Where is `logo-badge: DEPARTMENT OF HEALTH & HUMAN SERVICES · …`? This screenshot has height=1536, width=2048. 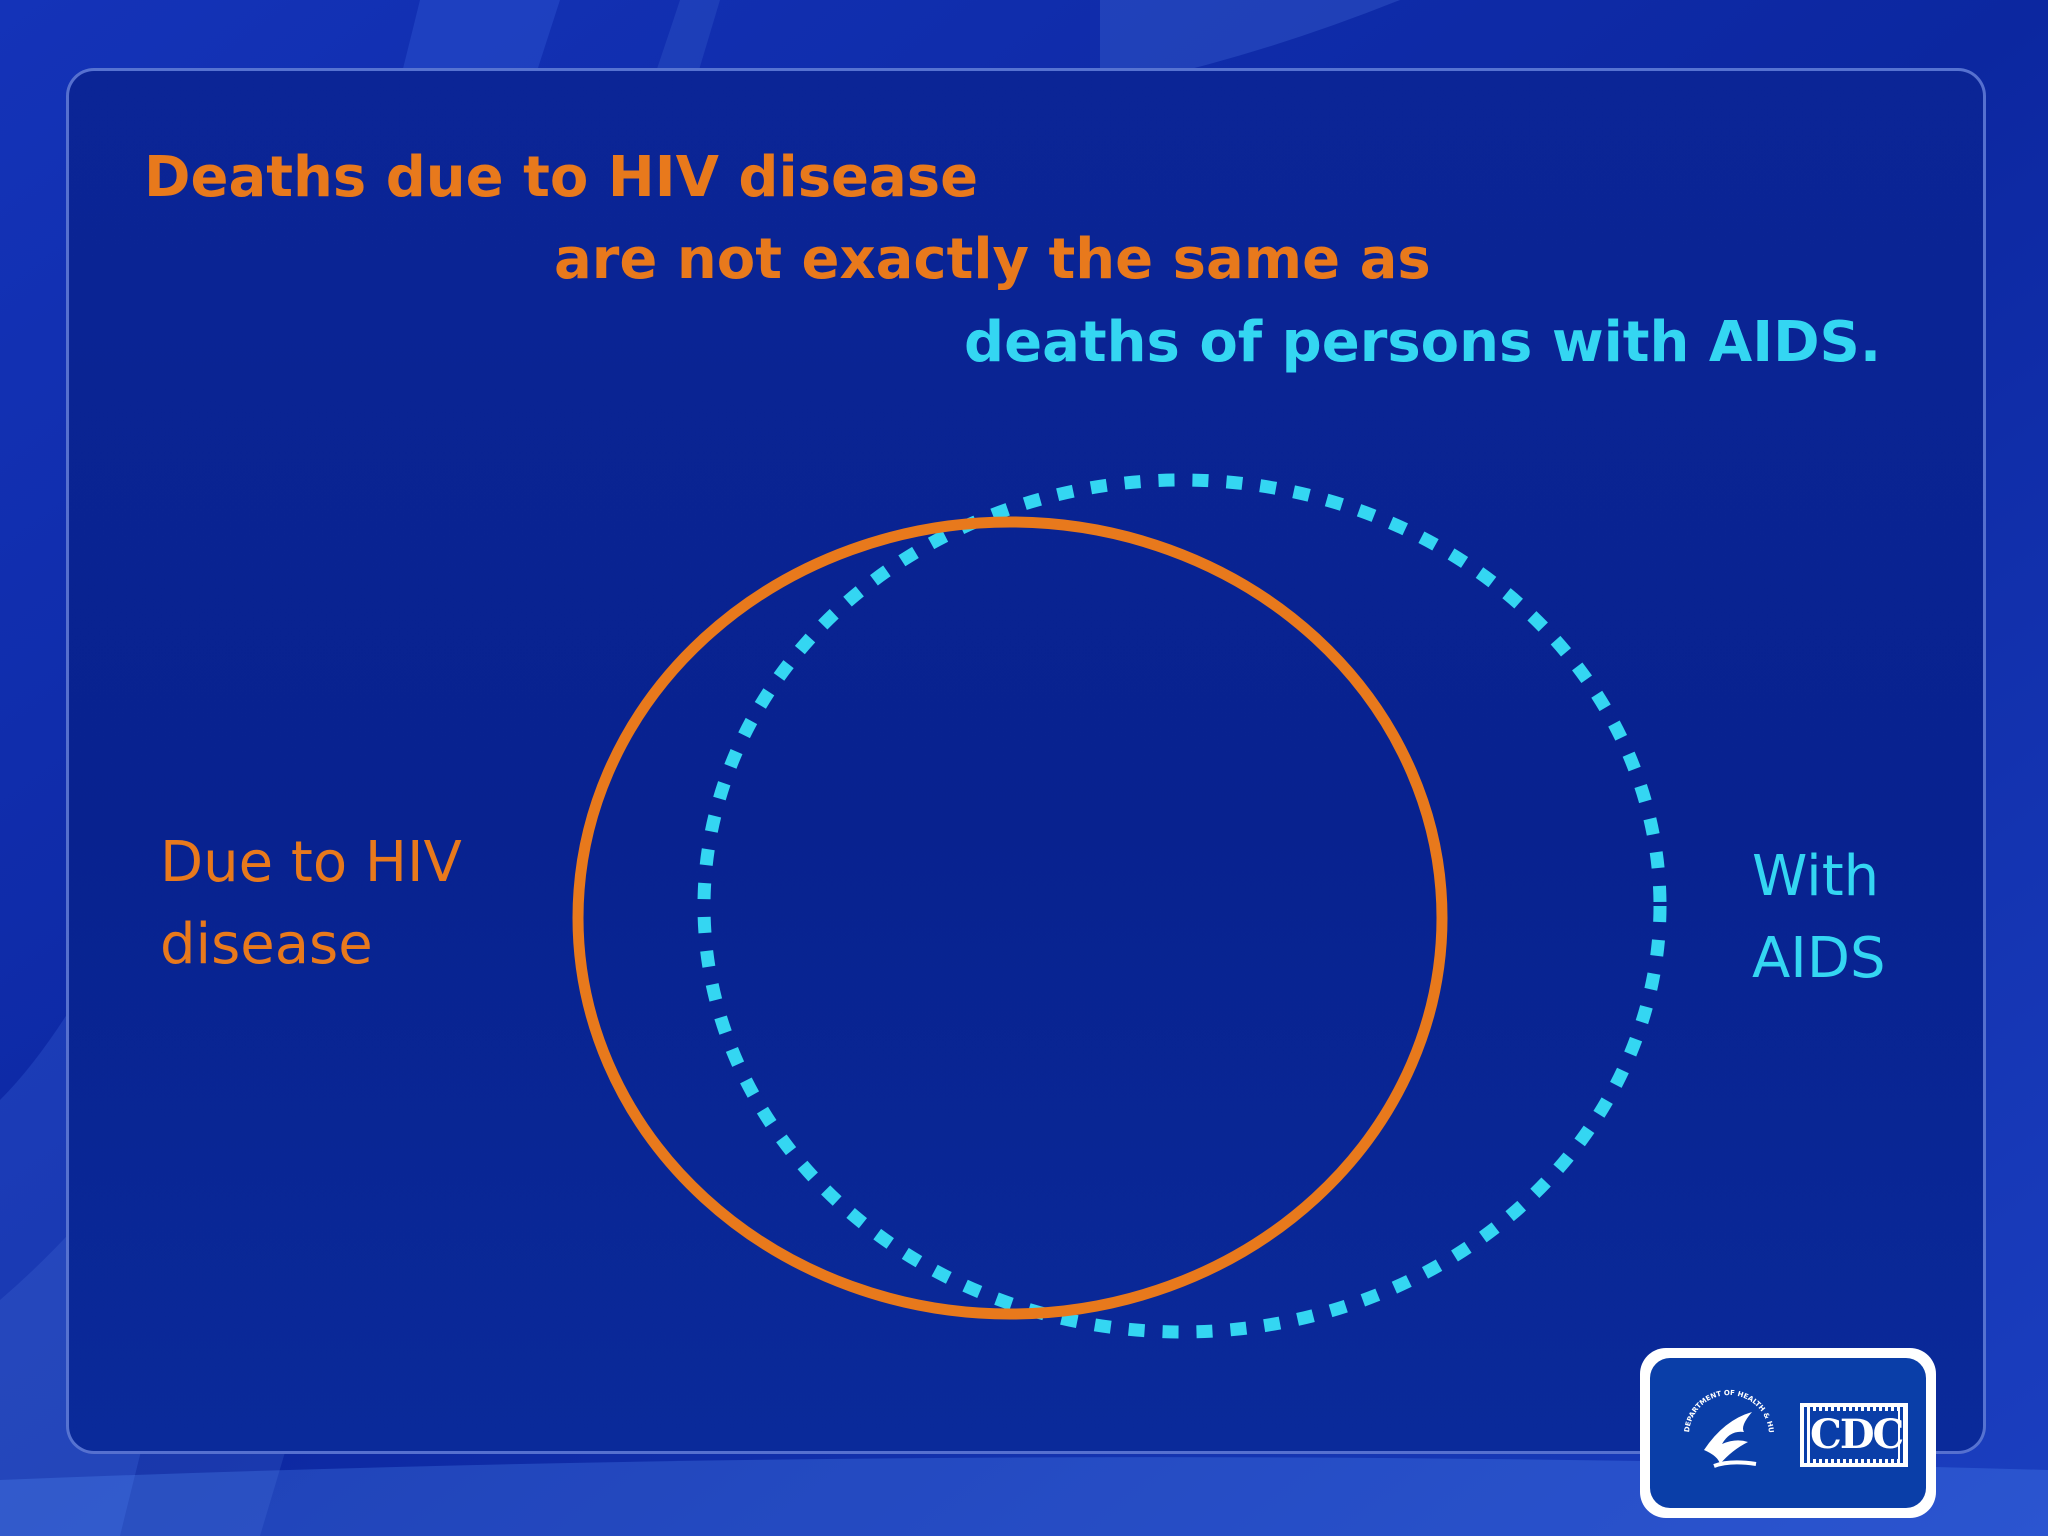
logo-badge: DEPARTMENT OF HEALTH & HUMAN SERVICES · … is located at coordinates (1788, 1433).